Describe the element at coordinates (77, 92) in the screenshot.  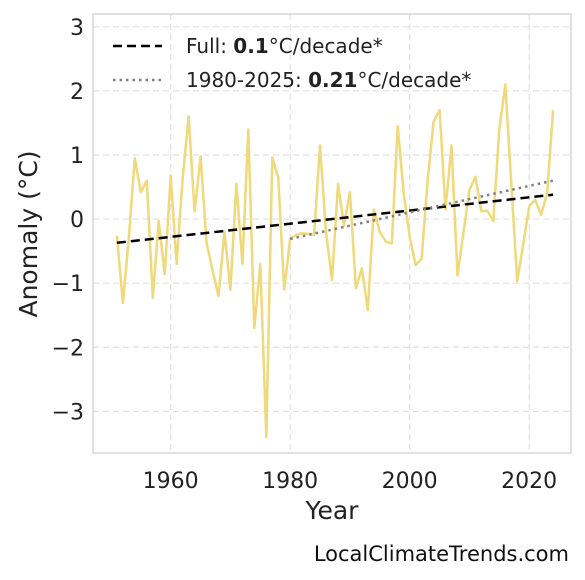
I see `y-tick-label: 2` at that location.